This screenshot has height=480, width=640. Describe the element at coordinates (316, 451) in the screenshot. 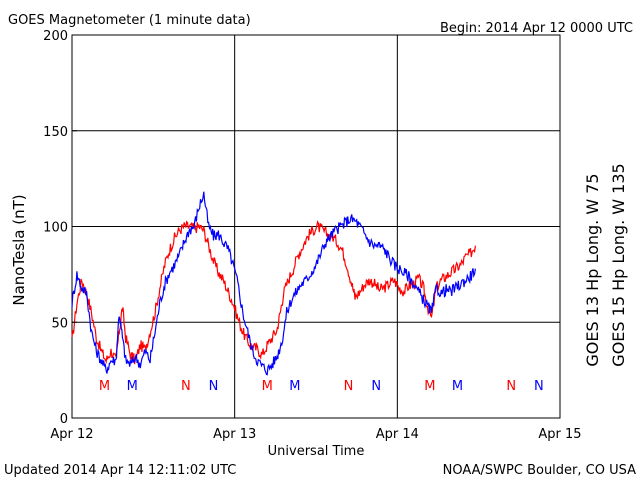

I see `x-axis-label: Universal Time` at that location.